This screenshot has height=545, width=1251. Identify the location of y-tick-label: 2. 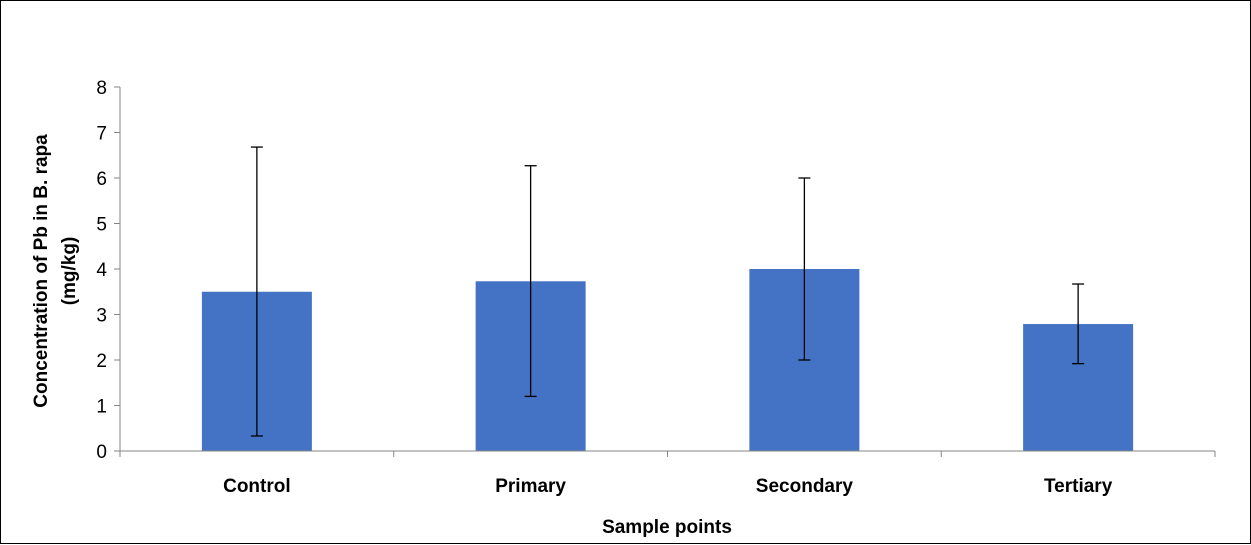
(101, 361).